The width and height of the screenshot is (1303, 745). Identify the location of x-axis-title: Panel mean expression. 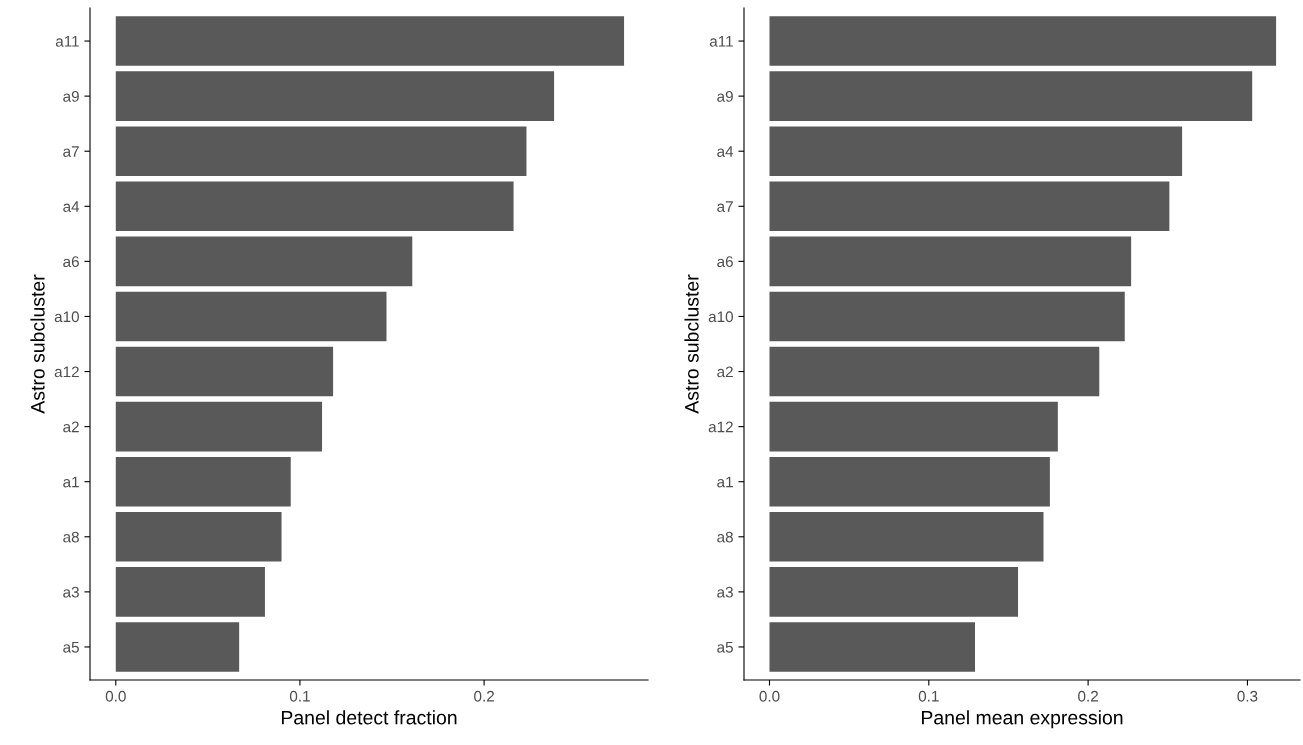
(1022, 719).